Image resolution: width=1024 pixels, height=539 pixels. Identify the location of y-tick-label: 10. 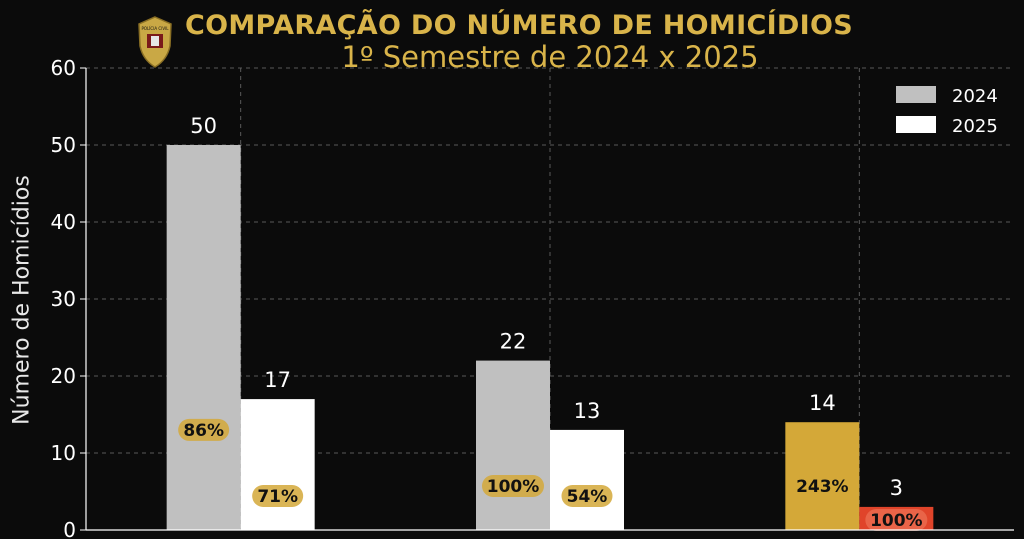
(63, 453).